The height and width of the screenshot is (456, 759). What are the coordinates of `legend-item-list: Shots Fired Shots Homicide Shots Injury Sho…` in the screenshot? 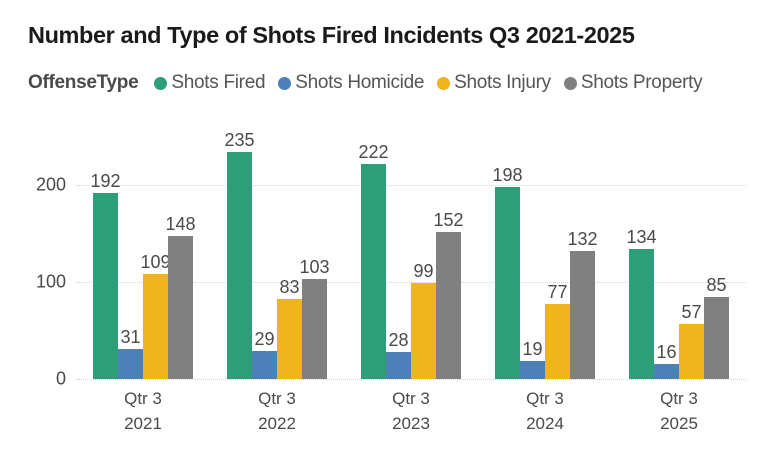 It's located at (434, 83).